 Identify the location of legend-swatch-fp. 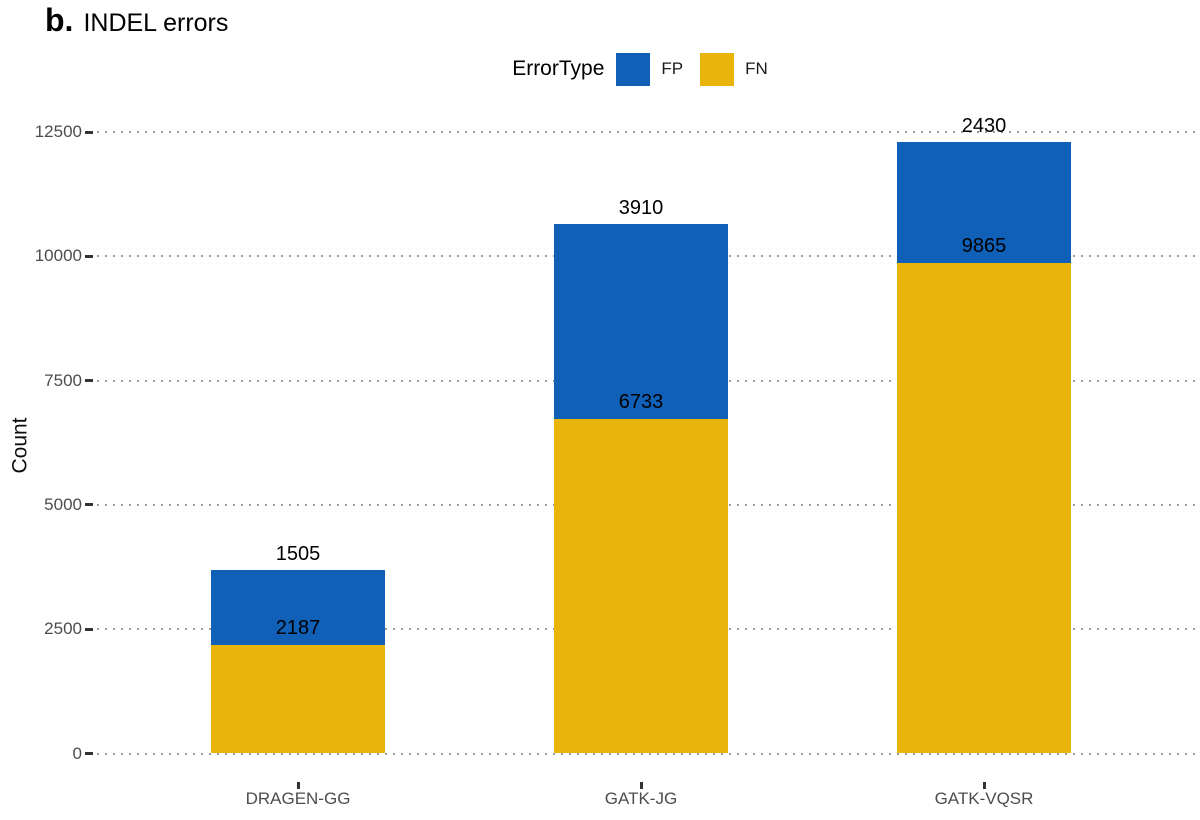
(633, 69).